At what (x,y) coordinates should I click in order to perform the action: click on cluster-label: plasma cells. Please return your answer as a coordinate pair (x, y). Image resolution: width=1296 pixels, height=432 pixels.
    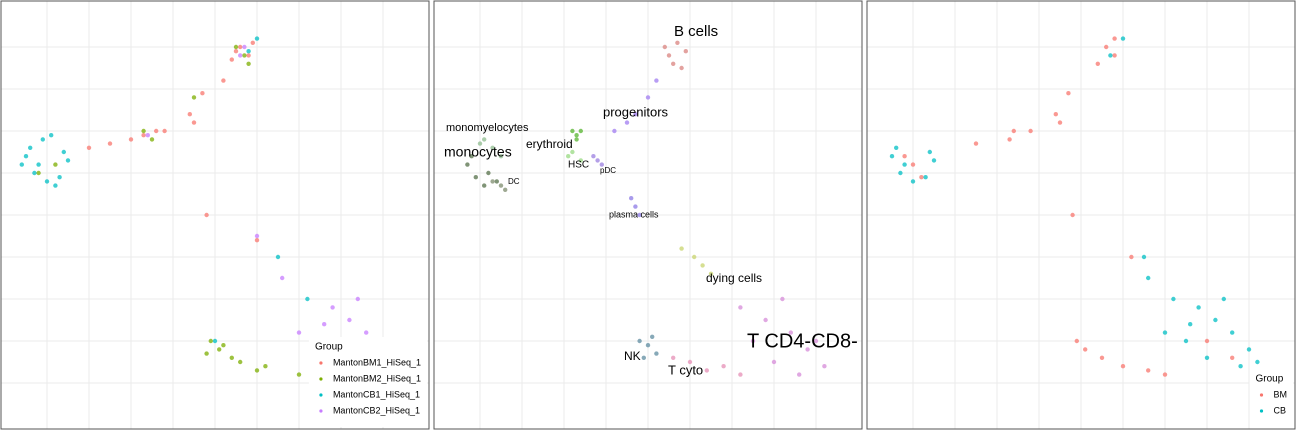
    Looking at the image, I should click on (634, 214).